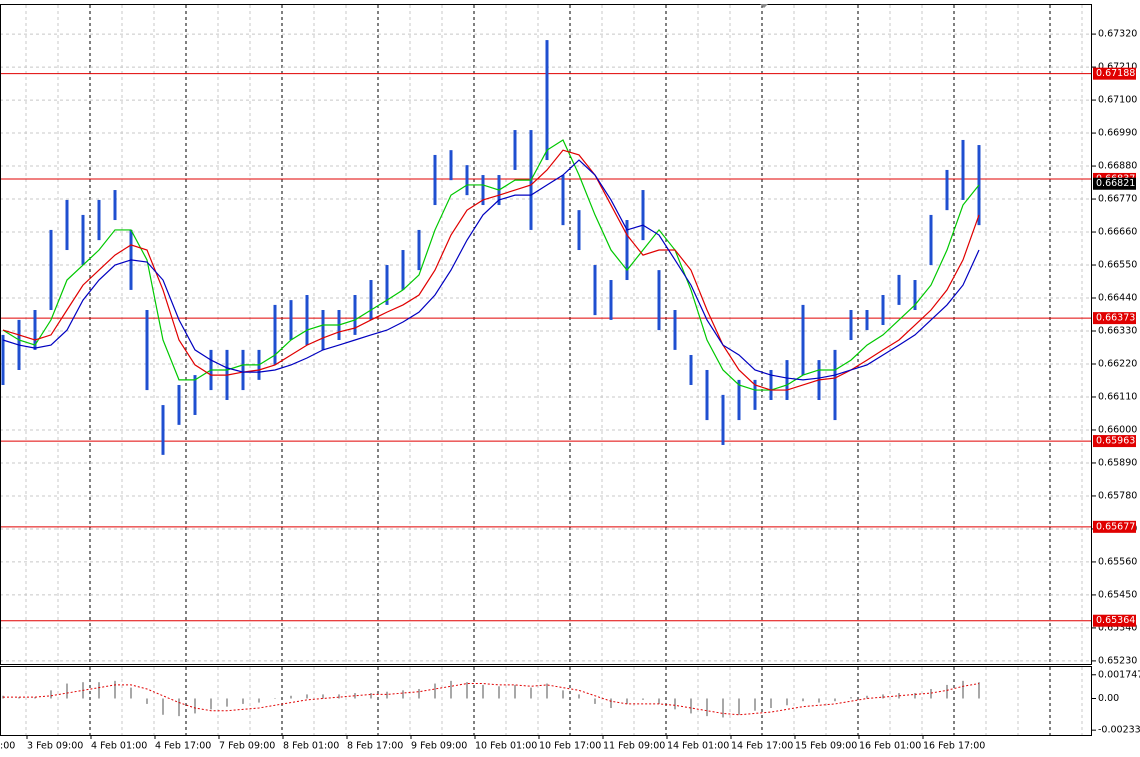  Describe the element at coordinates (1117, 265) in the screenshot. I see `y-tick-label: 0.66550` at that location.